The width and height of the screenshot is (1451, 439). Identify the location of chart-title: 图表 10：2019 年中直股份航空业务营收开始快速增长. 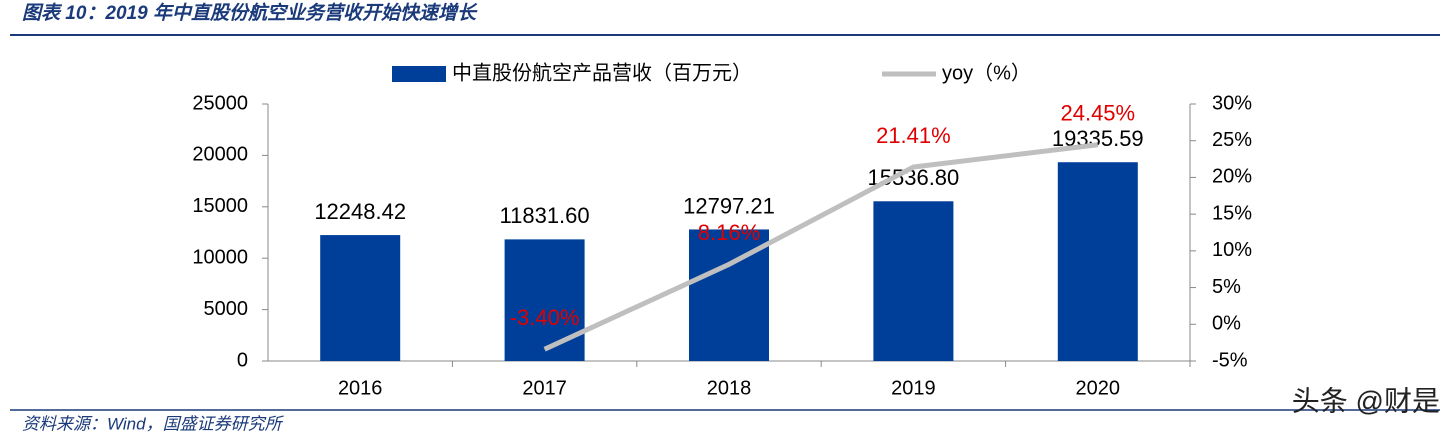
(250, 13).